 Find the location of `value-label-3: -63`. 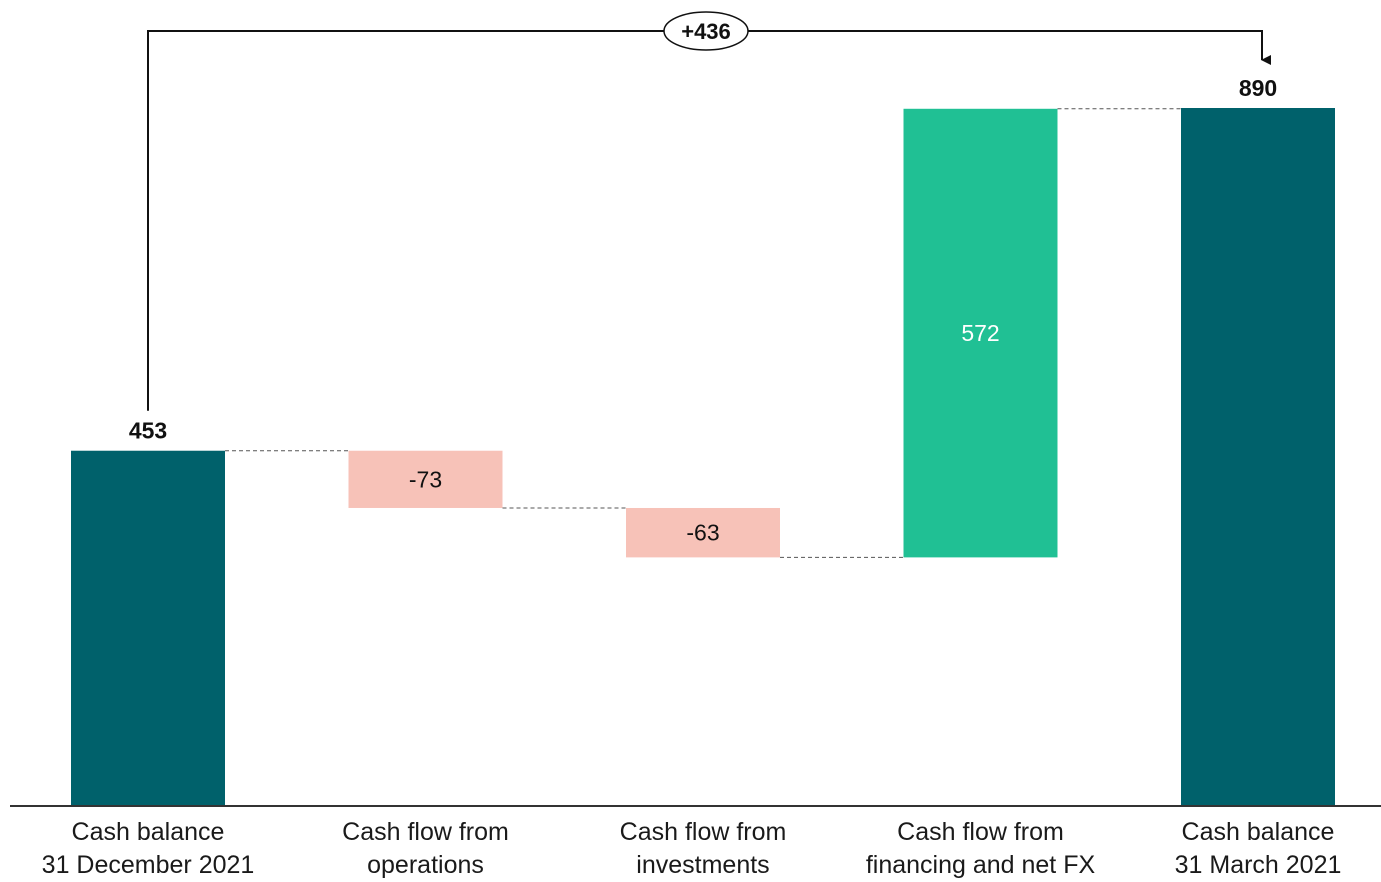

value-label-3: -63 is located at coordinates (702, 533).